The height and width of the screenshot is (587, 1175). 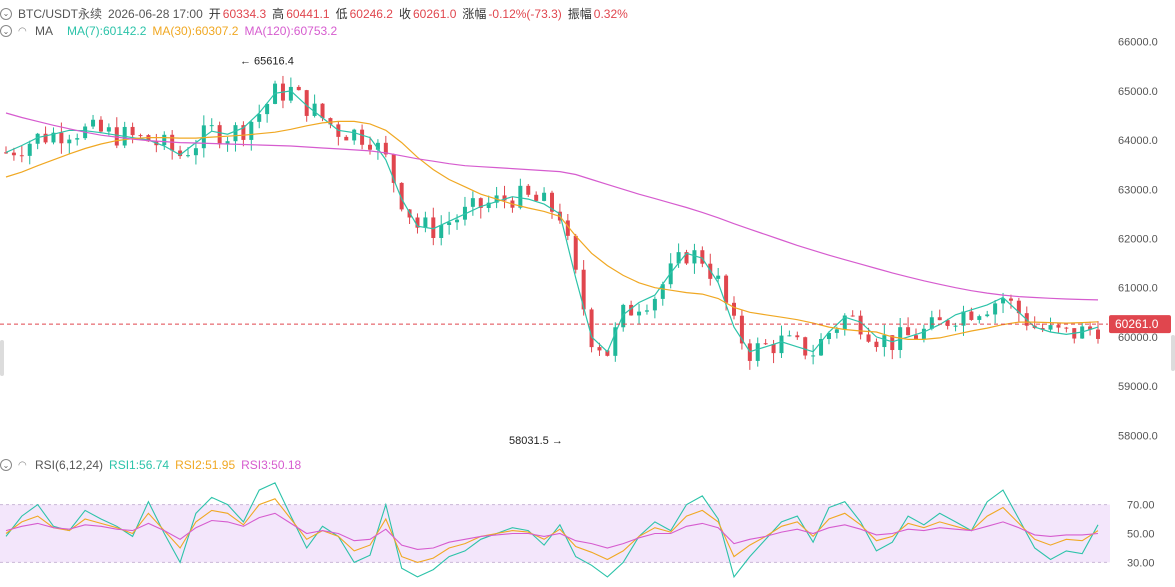 I want to click on price-tick-label: 62000.0, so click(x=1138, y=240).